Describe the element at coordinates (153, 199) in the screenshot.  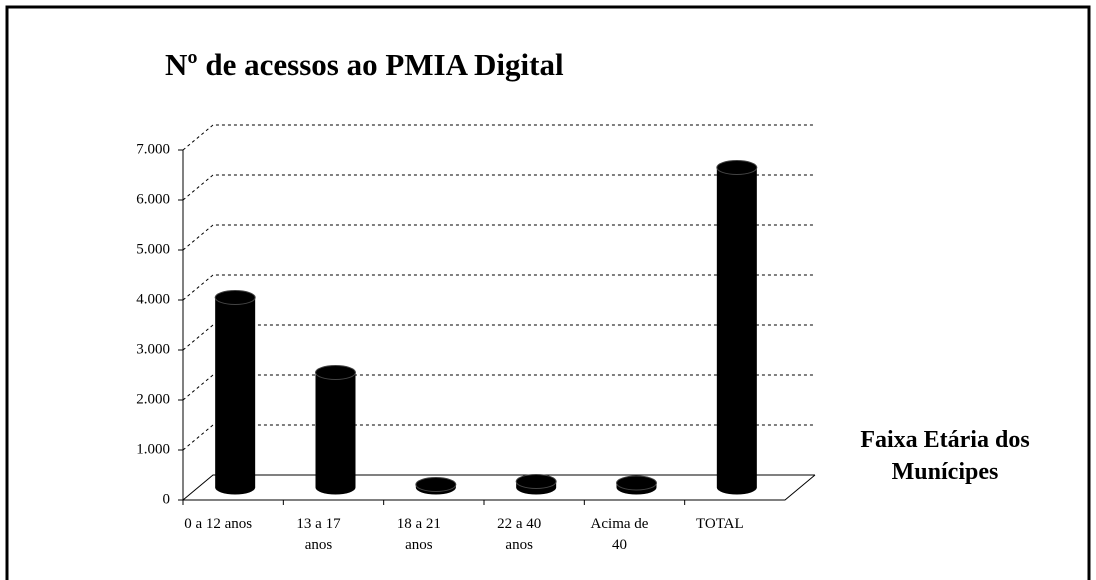
I see `y-tick-label: 6.000` at that location.